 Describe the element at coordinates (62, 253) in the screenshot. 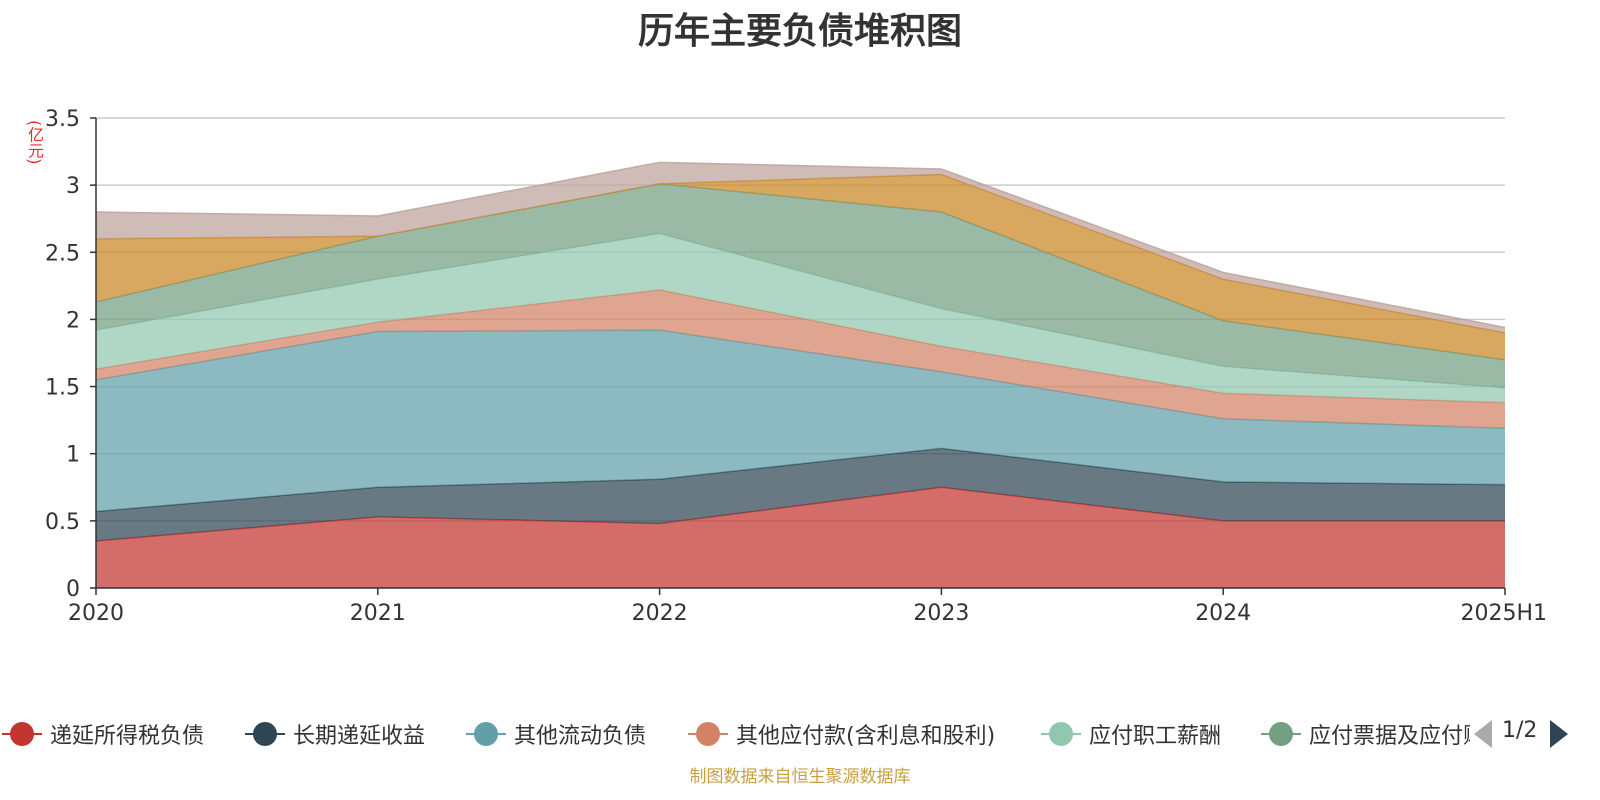

I see `y-tick-label: 2.5` at that location.